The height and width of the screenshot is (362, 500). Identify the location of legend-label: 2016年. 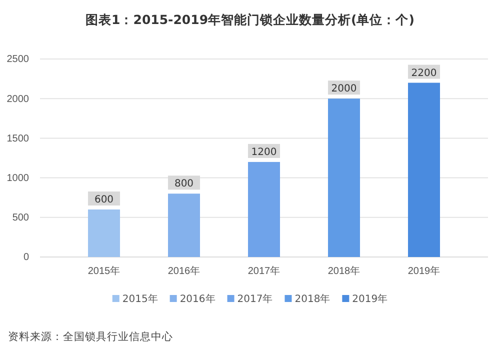
(198, 299).